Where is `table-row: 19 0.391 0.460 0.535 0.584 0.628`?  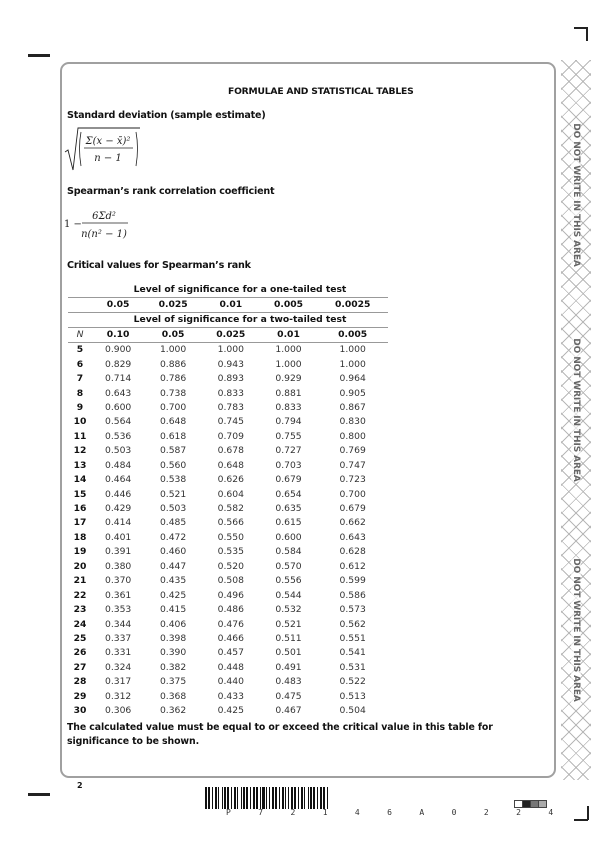
table-row: 19 0.391 0.460 0.535 0.584 0.628 is located at coordinates (228, 552).